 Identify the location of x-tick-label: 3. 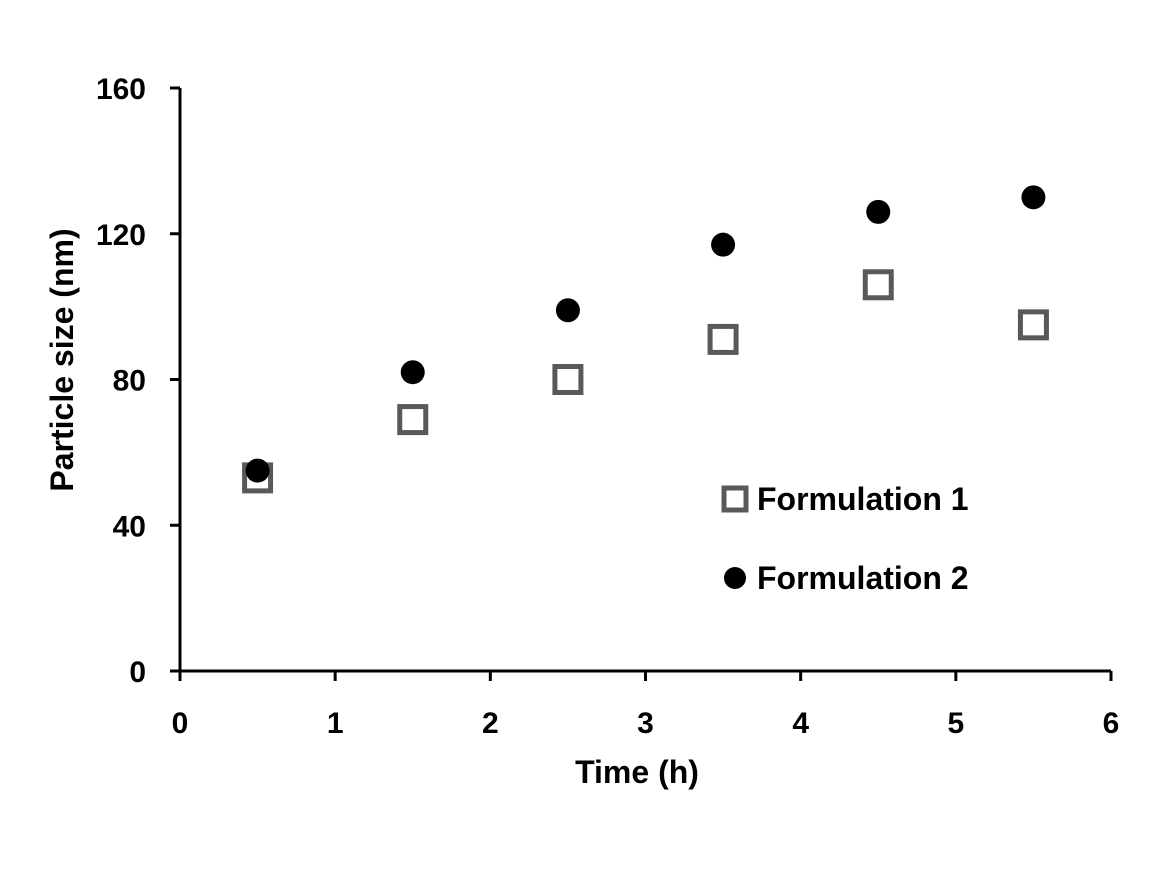
(645, 723).